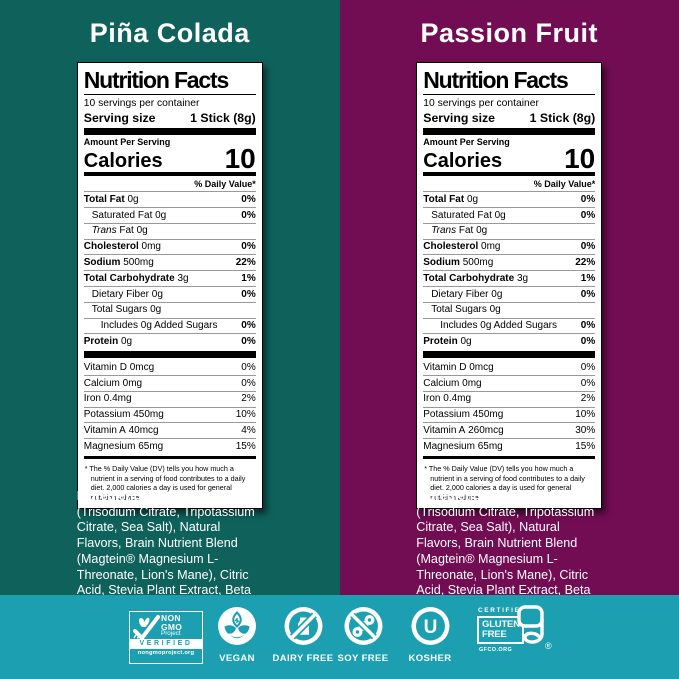 Image resolution: width=679 pixels, height=679 pixels. I want to click on nutrient-name: Cholesterol, so click(451, 247).